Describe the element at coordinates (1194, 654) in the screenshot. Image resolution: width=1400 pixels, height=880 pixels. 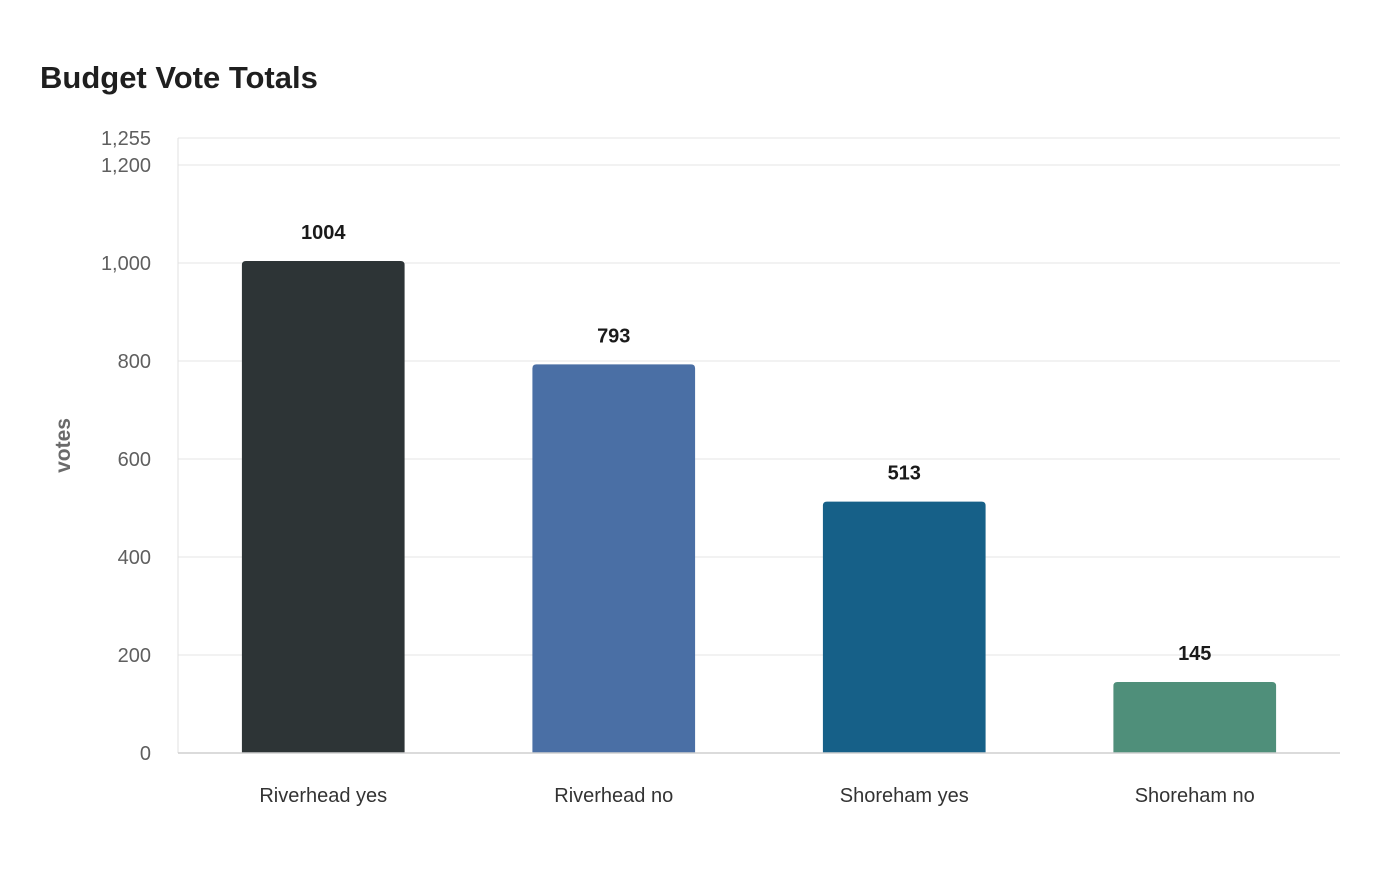
I see `bar-value-label: 145` at that location.